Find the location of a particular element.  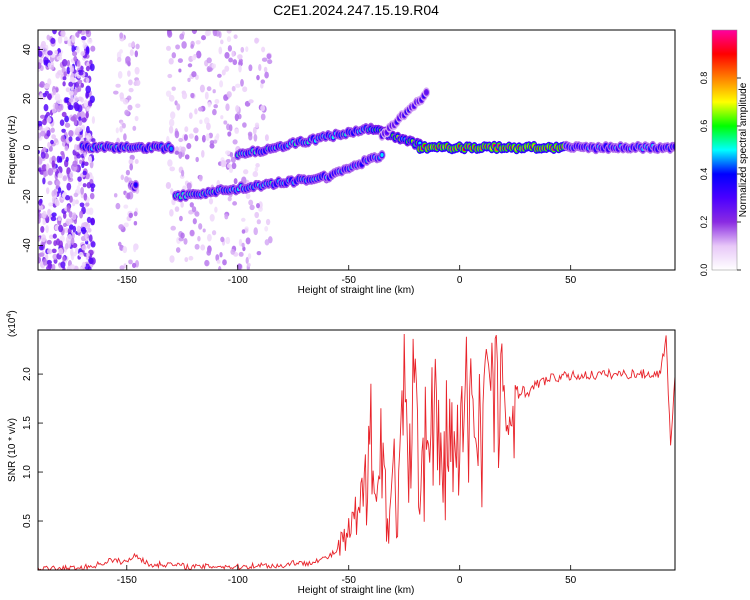

colorbar-tick-label: 0.0 is located at coordinates (704, 270).